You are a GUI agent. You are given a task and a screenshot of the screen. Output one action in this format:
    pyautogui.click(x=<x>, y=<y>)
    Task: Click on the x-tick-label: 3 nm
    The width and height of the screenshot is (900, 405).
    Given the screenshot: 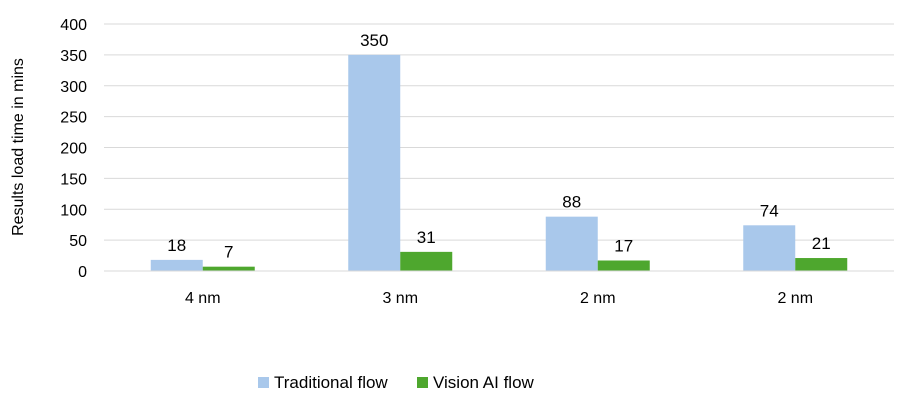 What is the action you would take?
    pyautogui.click(x=400, y=298)
    